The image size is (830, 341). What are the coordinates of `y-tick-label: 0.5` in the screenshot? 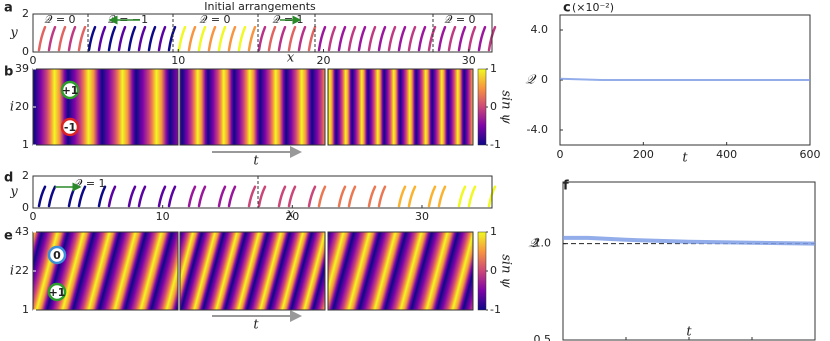 It's located at (543, 337).